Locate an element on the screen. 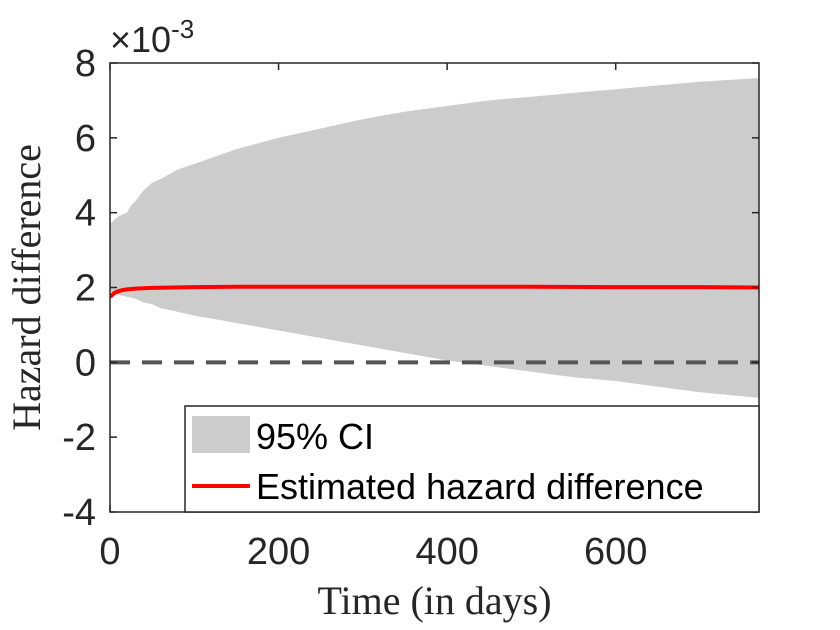 This screenshot has height=630, width=840. estimated-hazard-line is located at coordinates (434, 291).